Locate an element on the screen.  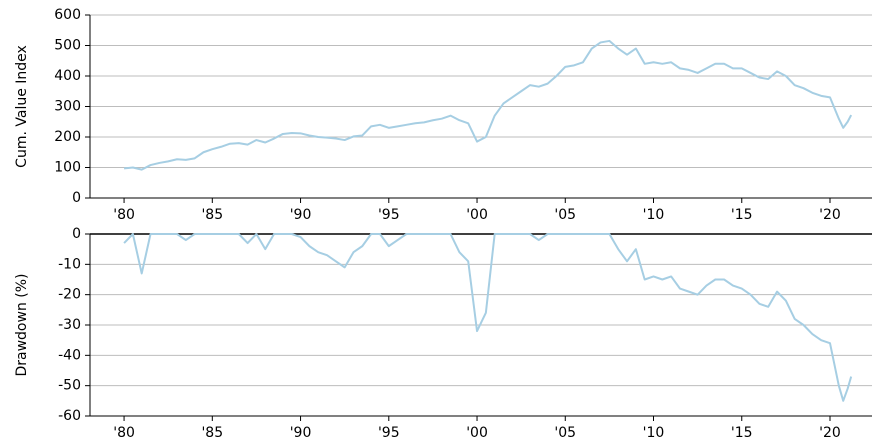
y-axis-label: Cum. Value Index is located at coordinates (22, 106).